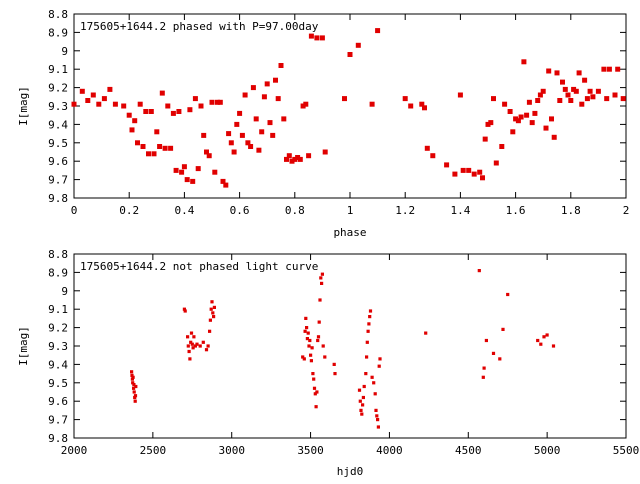 The image size is (640, 484). I want to click on unphased-y-tick-label: 9.4, so click(58, 364).